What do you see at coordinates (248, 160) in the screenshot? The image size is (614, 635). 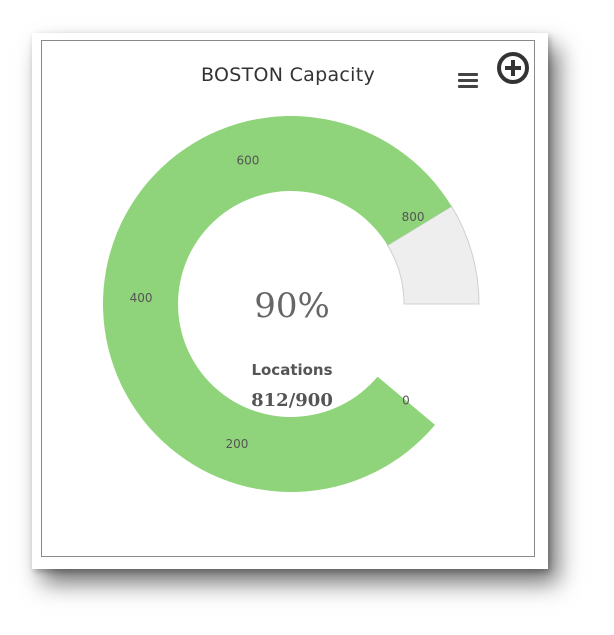 I see `gauge-tick-label-600: 600` at bounding box center [248, 160].